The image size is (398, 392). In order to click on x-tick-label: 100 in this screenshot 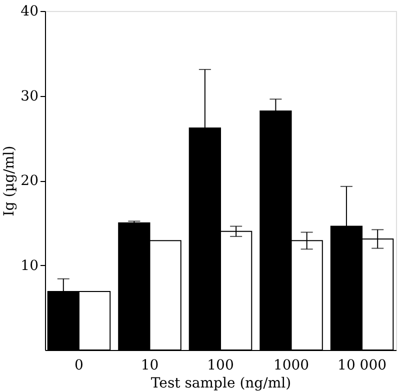, I will do `click(220, 366)`.